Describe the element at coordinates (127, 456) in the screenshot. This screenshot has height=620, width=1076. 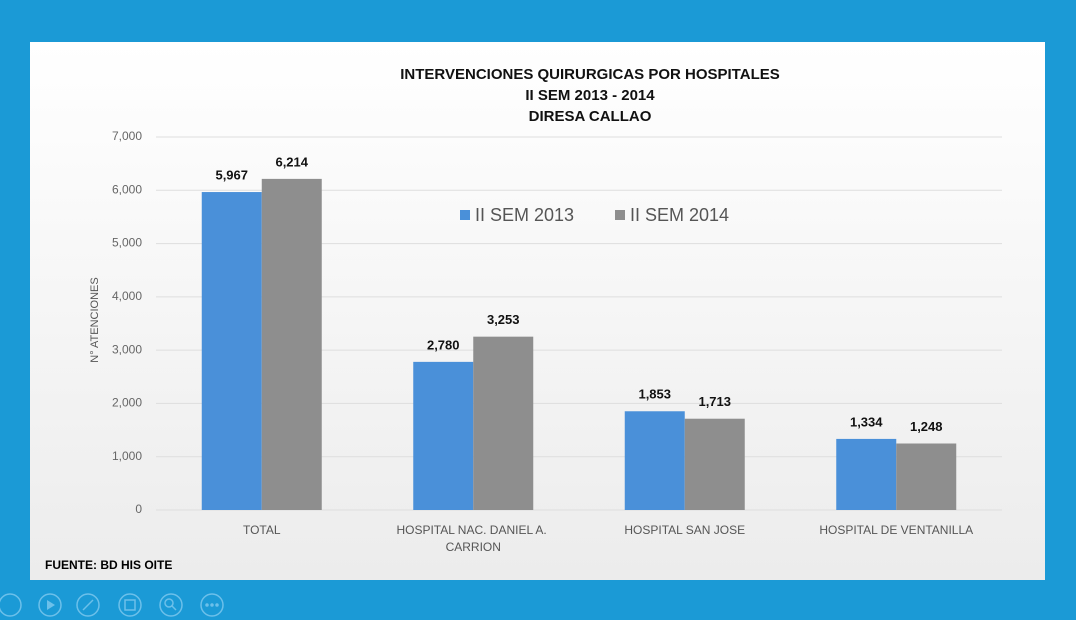
I see `y-tick-label: 1,000` at that location.